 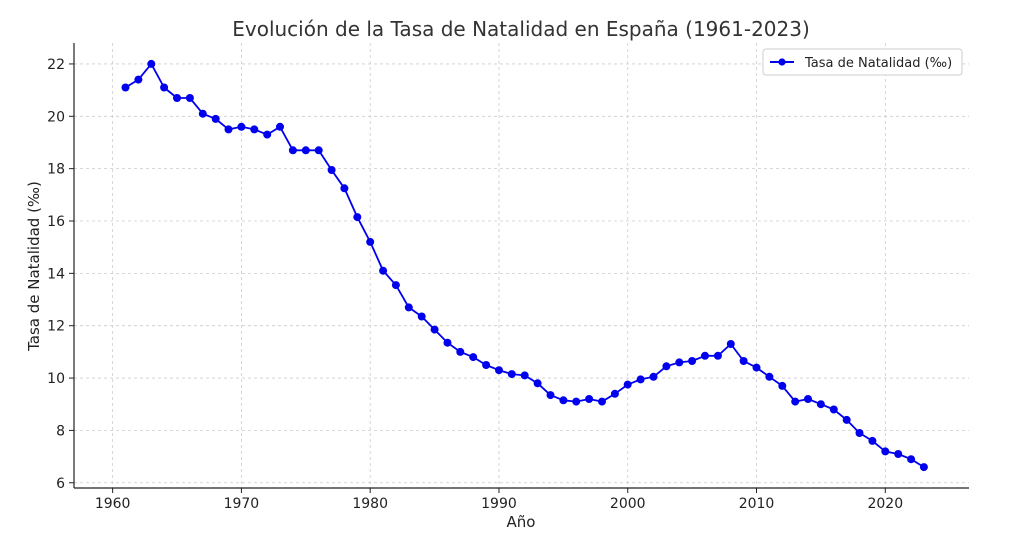 I want to click on y-tick-label: 20, so click(x=56, y=117).